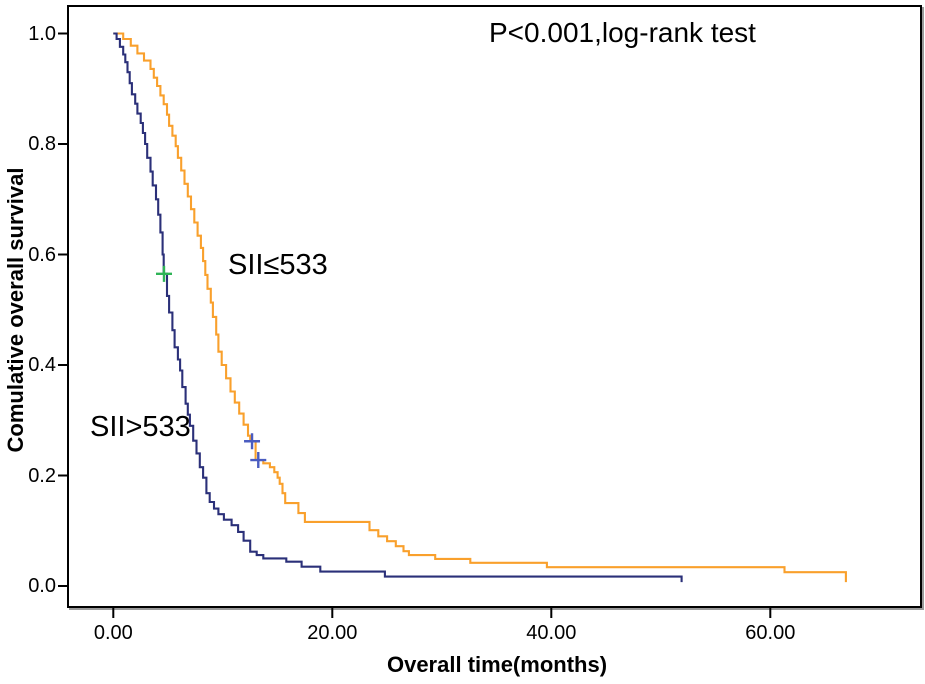 This screenshot has height=684, width=925. What do you see at coordinates (113, 633) in the screenshot?
I see `x-tick-label: 0.00` at bounding box center [113, 633].